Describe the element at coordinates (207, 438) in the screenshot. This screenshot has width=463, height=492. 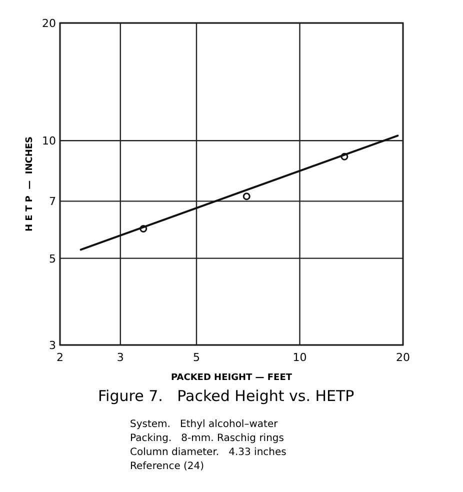
I see `text: Packing. 8-mm. Raschig rings` at that location.